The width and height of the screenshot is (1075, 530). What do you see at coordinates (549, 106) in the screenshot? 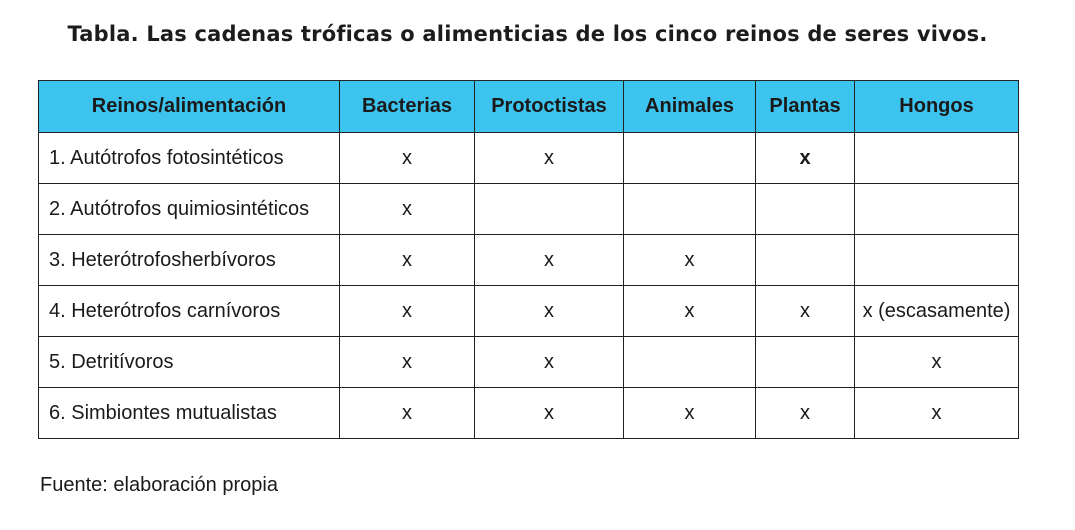
I see `column-header-protoctistas: Protoctistas` at bounding box center [549, 106].